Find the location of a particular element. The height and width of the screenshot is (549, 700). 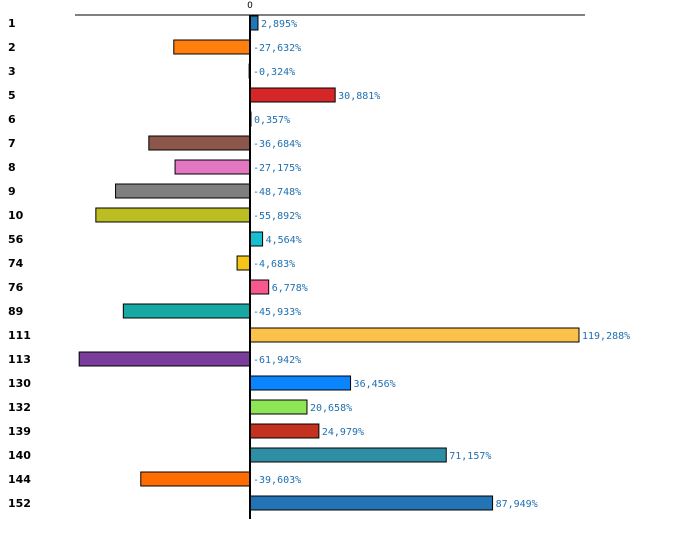

value-label: -4,683% is located at coordinates (274, 264).